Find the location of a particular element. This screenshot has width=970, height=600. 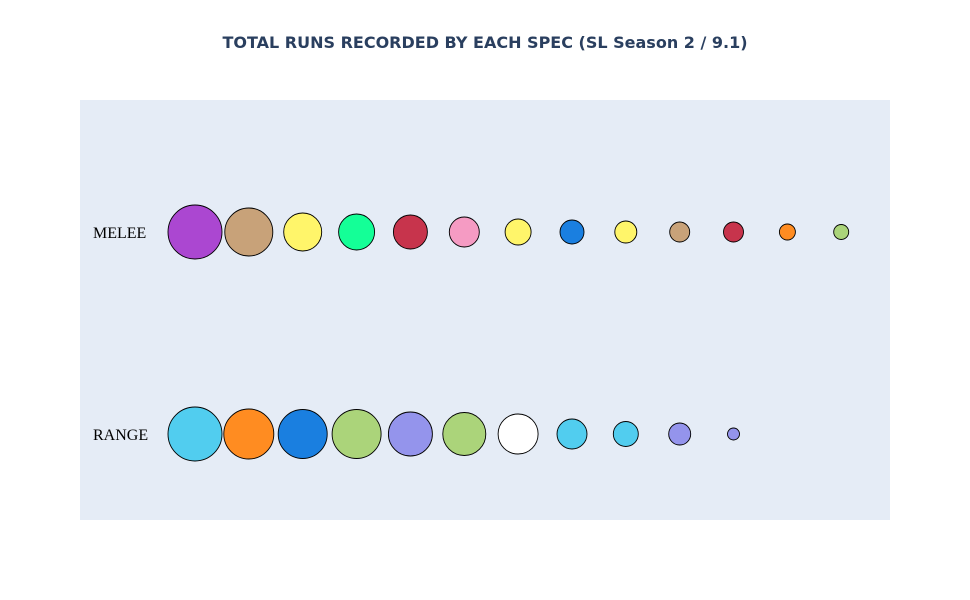

y-tick-label-range: RANGE is located at coordinates (120, 435).